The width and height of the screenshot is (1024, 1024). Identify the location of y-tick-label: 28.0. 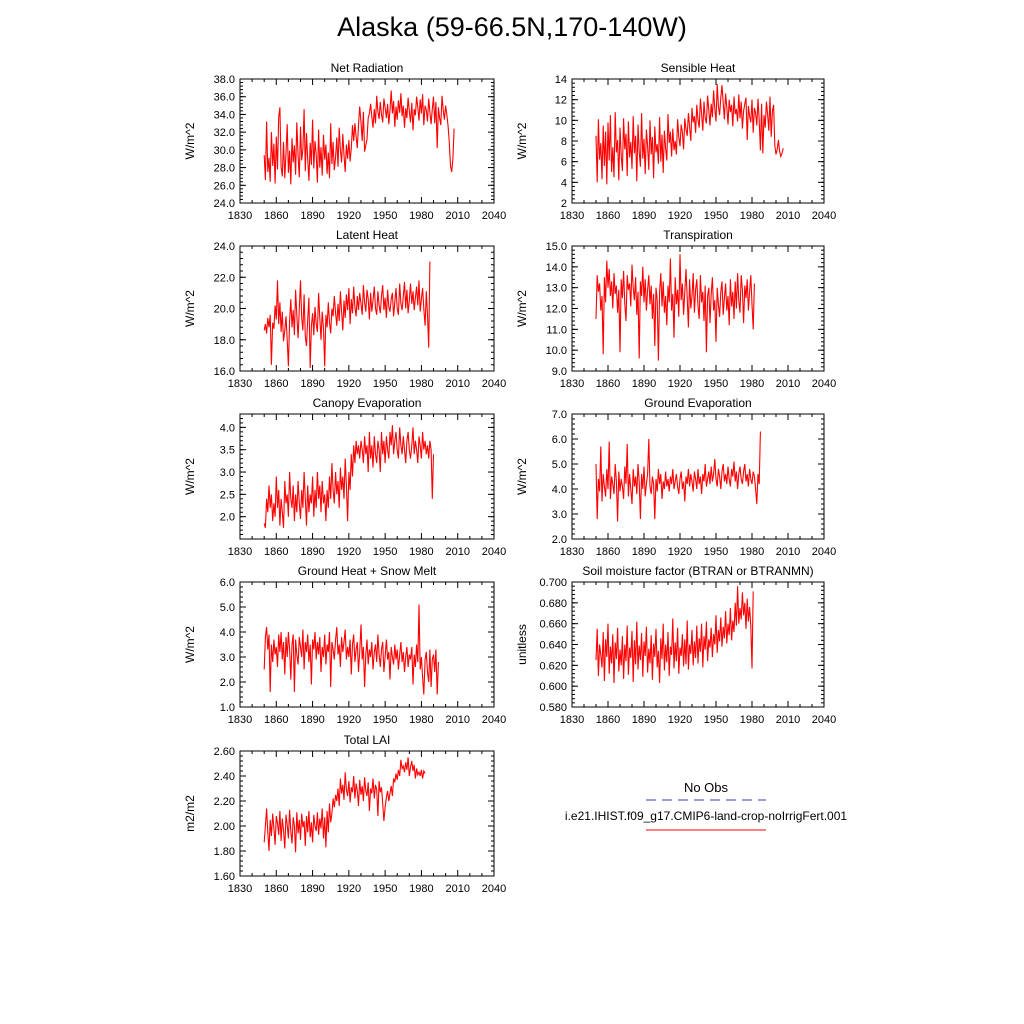
(224, 169).